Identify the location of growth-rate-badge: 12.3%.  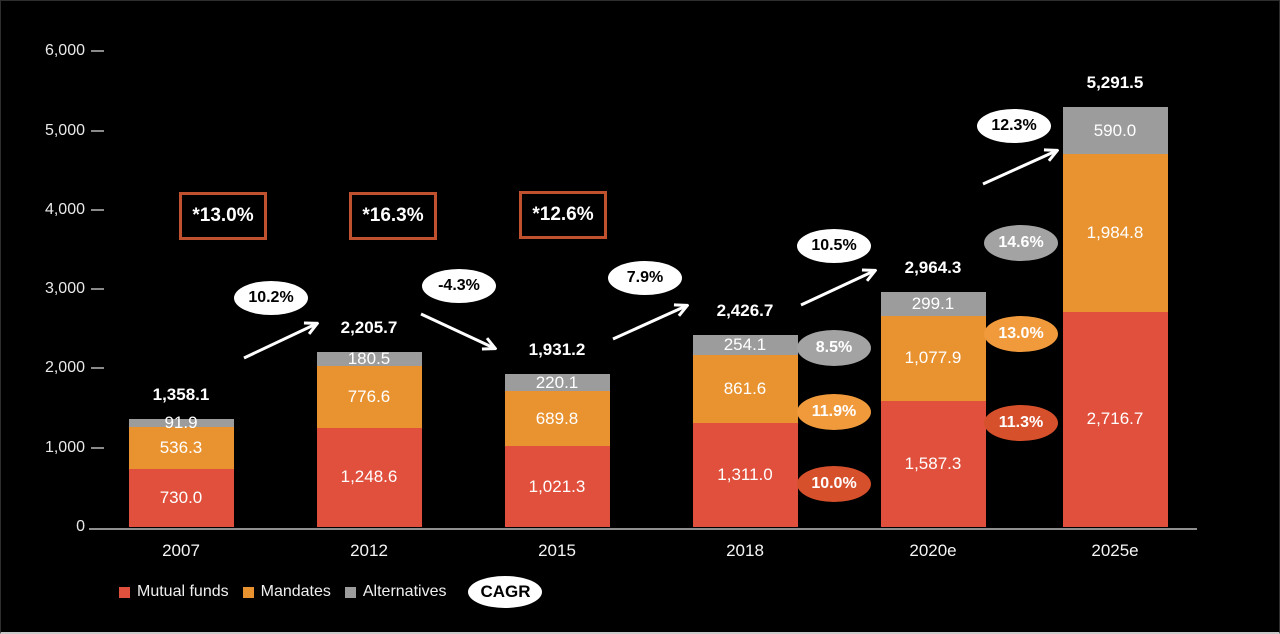
(1014, 126).